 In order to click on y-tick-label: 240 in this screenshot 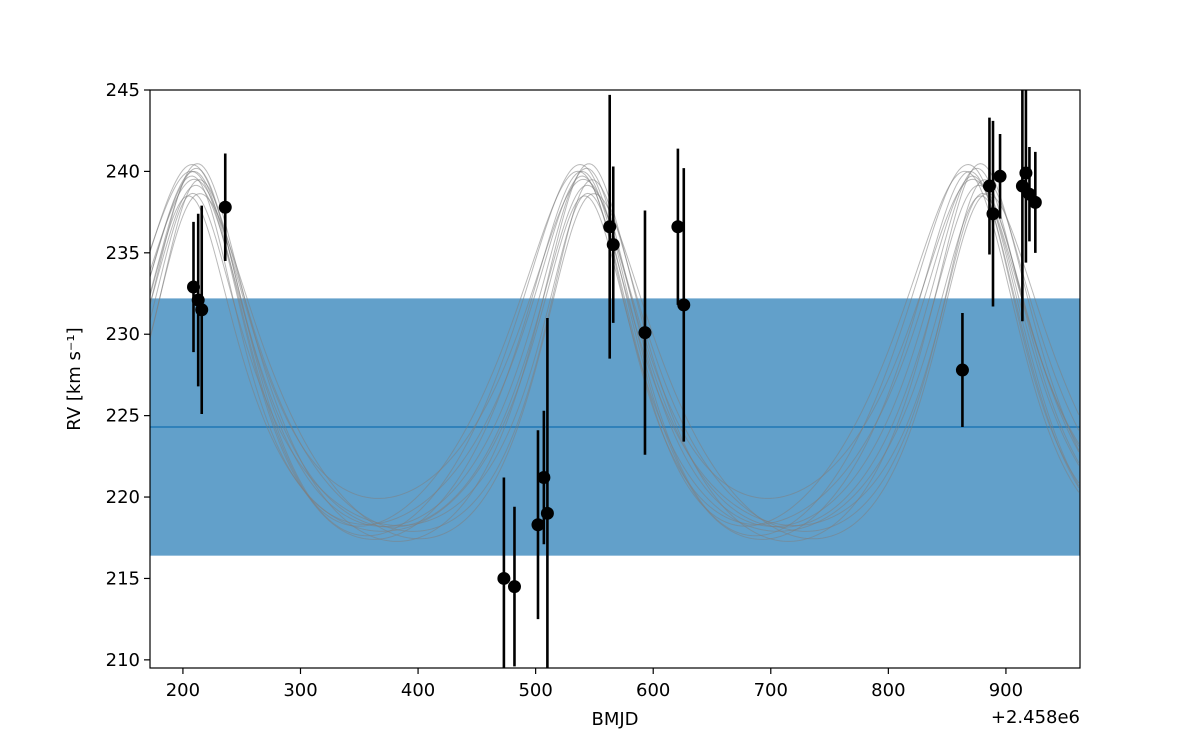, I will do `click(123, 171)`.